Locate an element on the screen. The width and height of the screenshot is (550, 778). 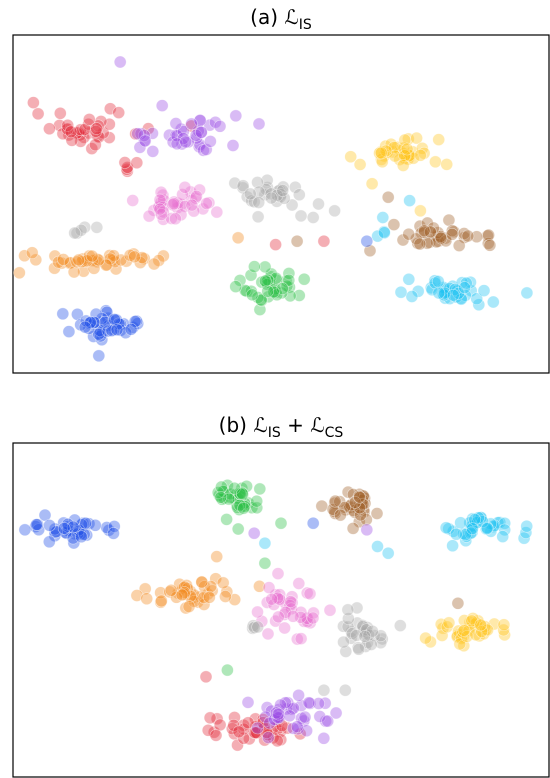
panel-a-title: (a) ℒIS is located at coordinates (281, 19).